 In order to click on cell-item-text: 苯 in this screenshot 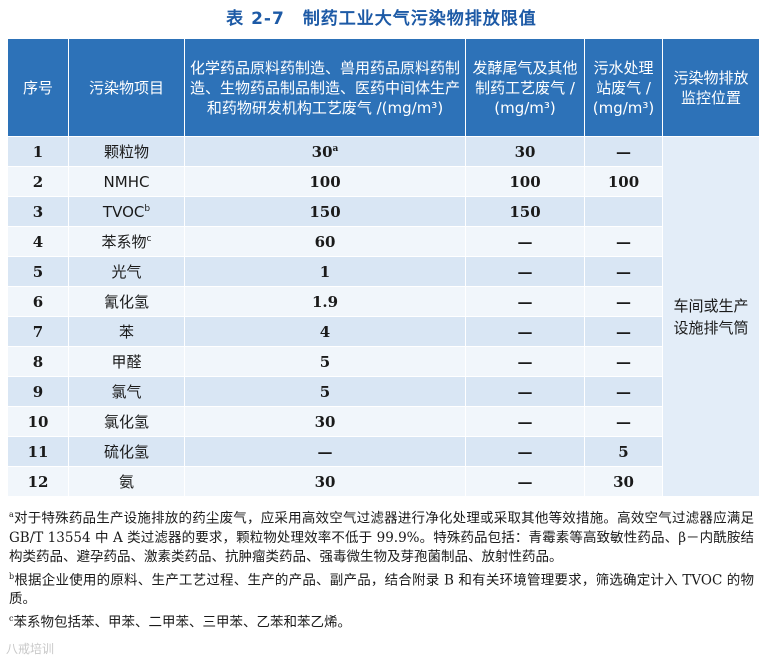, I will do `click(126, 332)`.